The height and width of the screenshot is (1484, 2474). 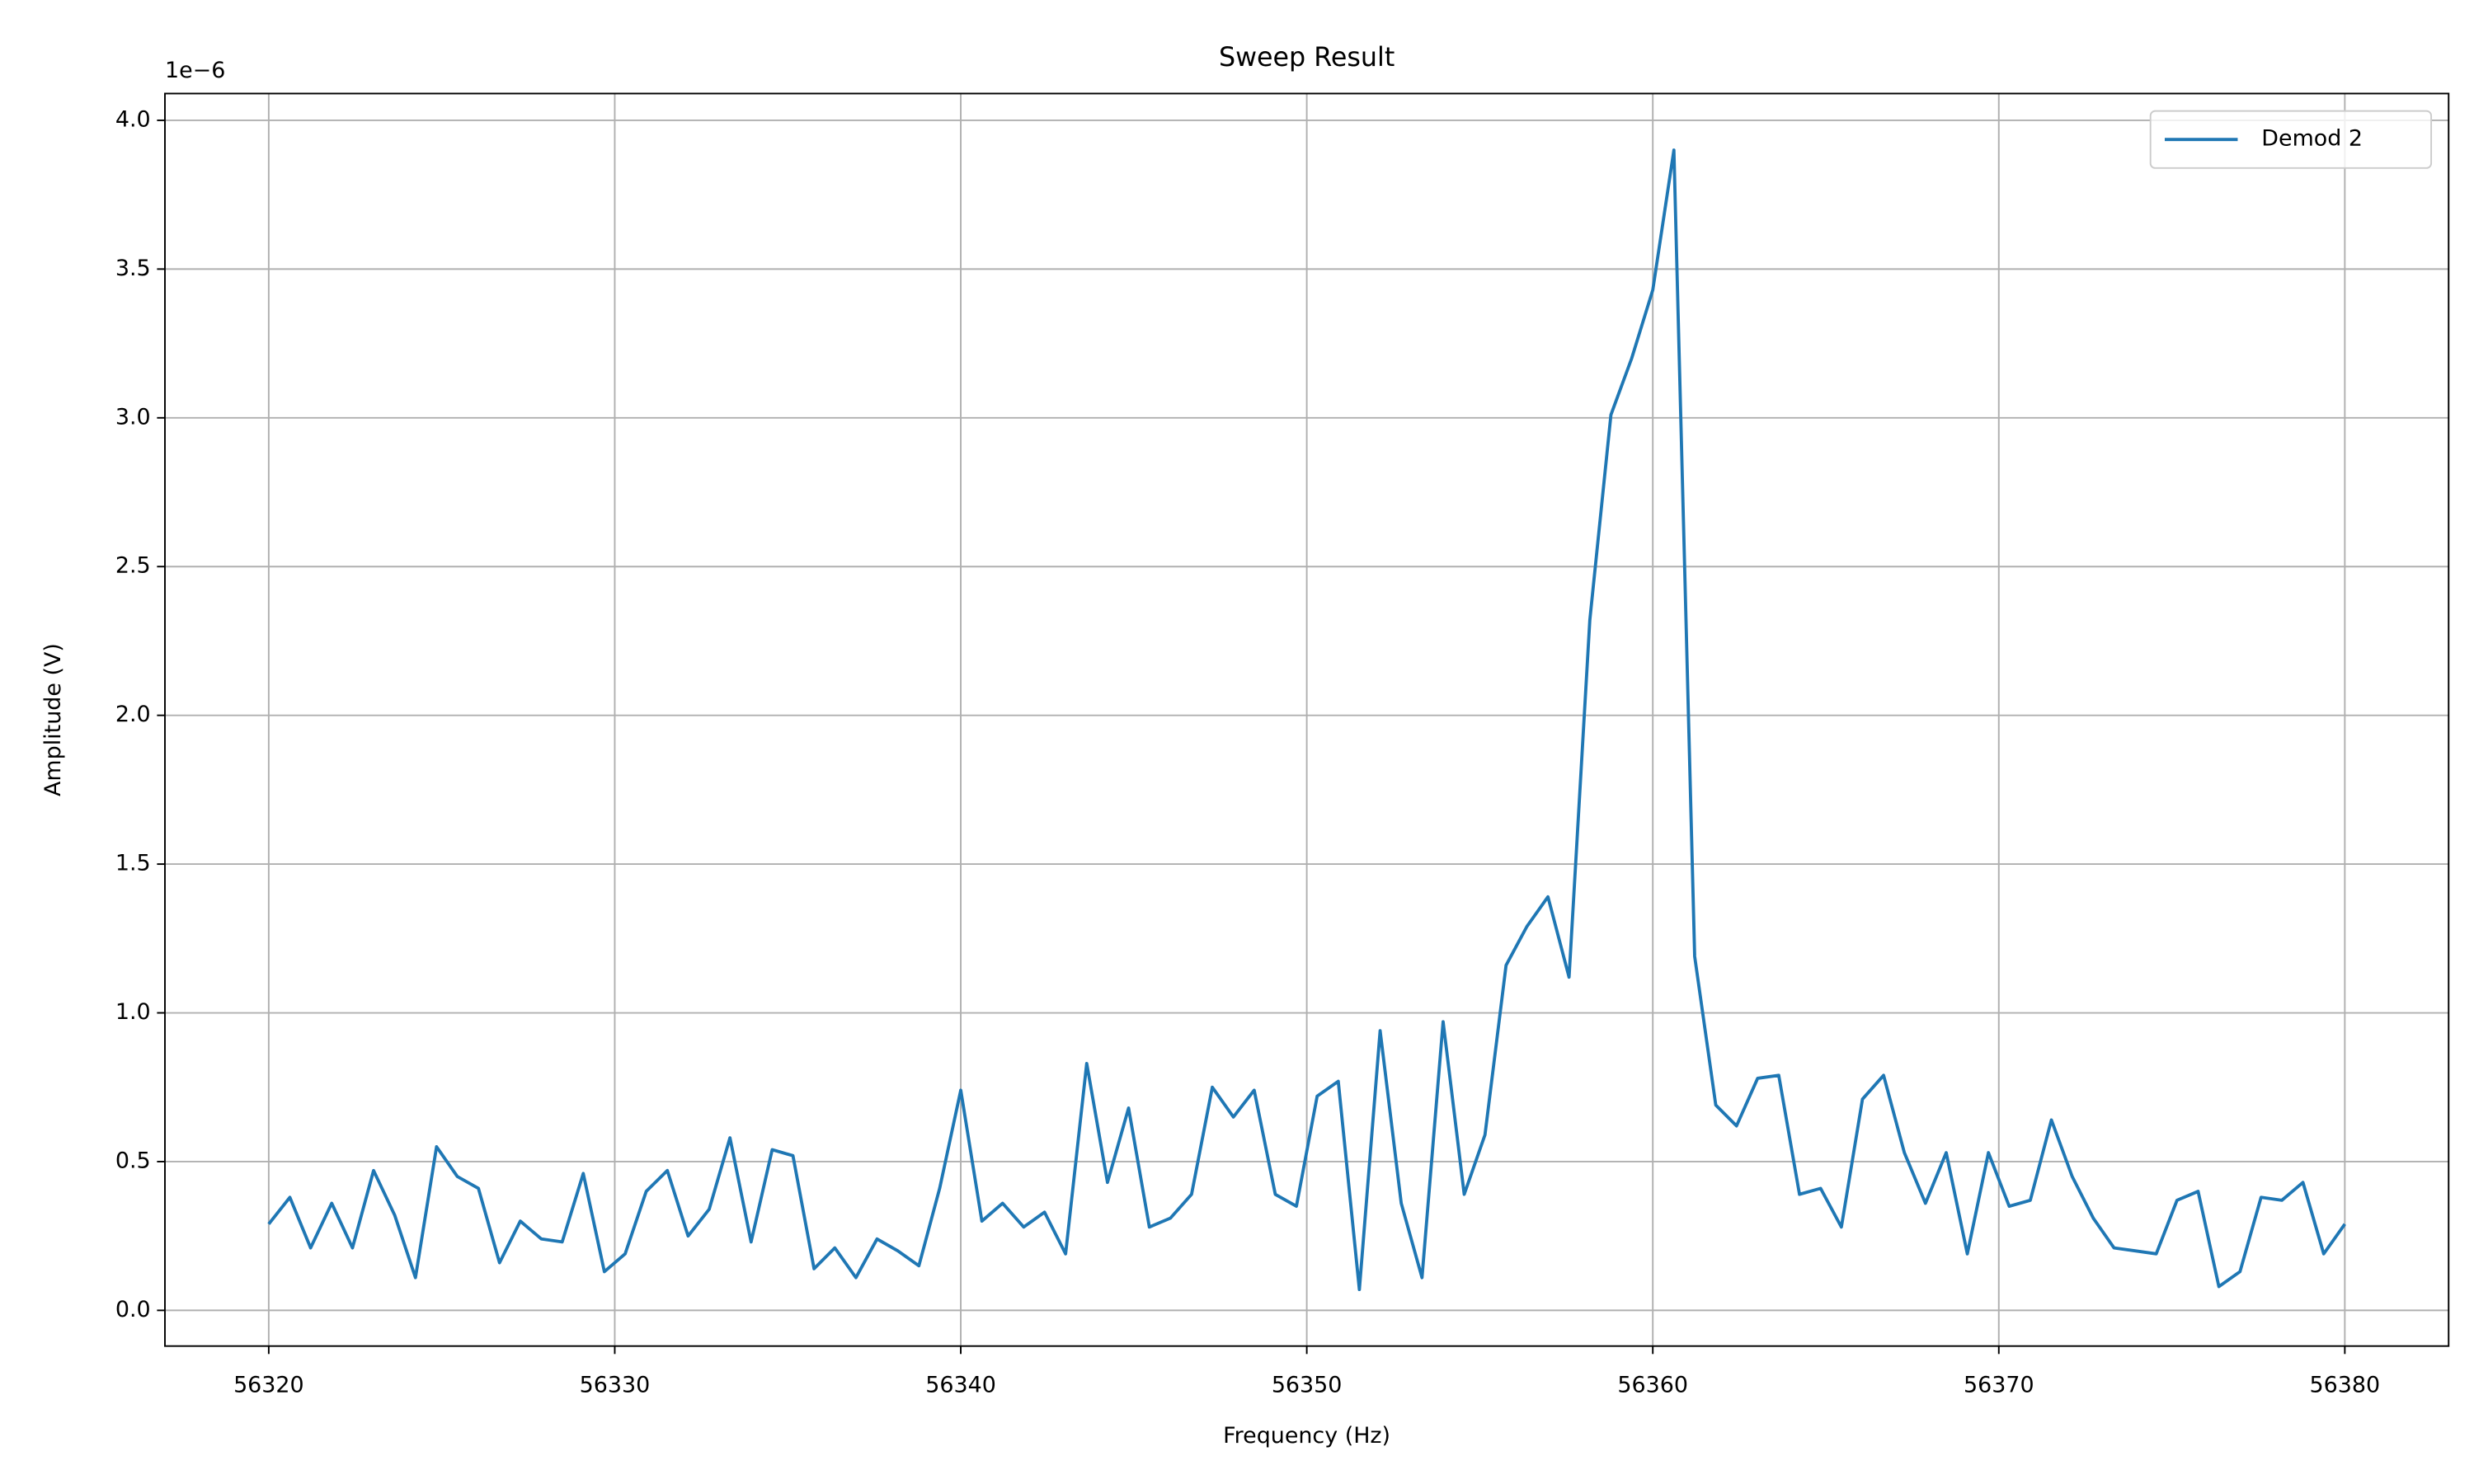 What do you see at coordinates (133, 863) in the screenshot?
I see `y-tick-label: 1.5` at bounding box center [133, 863].